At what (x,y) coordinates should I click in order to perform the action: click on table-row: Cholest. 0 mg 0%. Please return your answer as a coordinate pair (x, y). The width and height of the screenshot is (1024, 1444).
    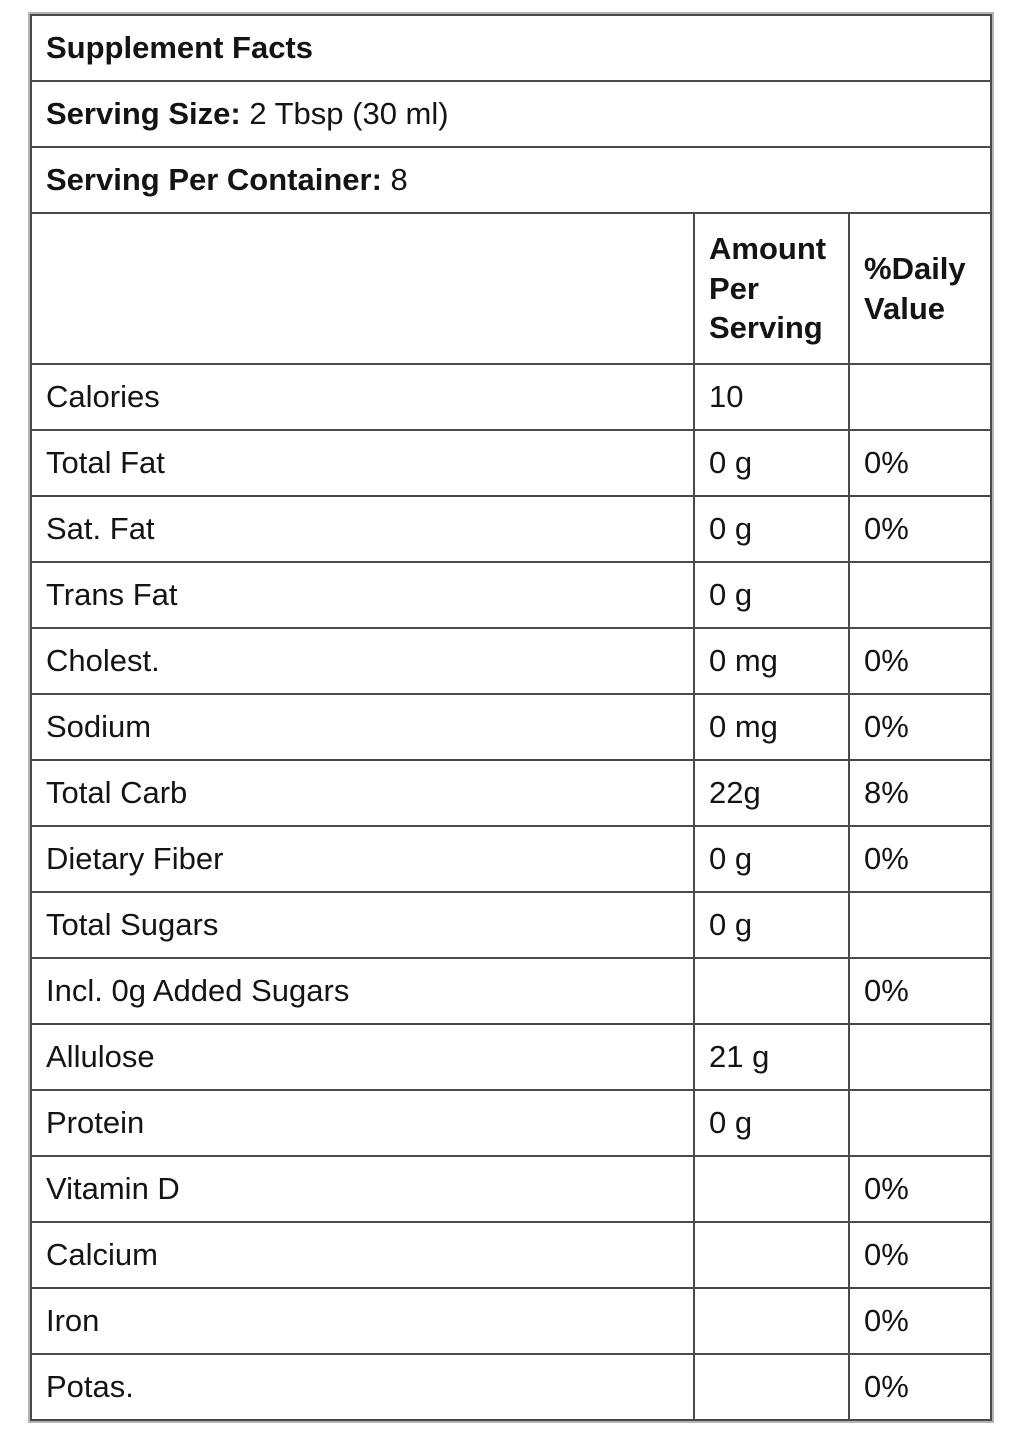
    Looking at the image, I should click on (511, 661).